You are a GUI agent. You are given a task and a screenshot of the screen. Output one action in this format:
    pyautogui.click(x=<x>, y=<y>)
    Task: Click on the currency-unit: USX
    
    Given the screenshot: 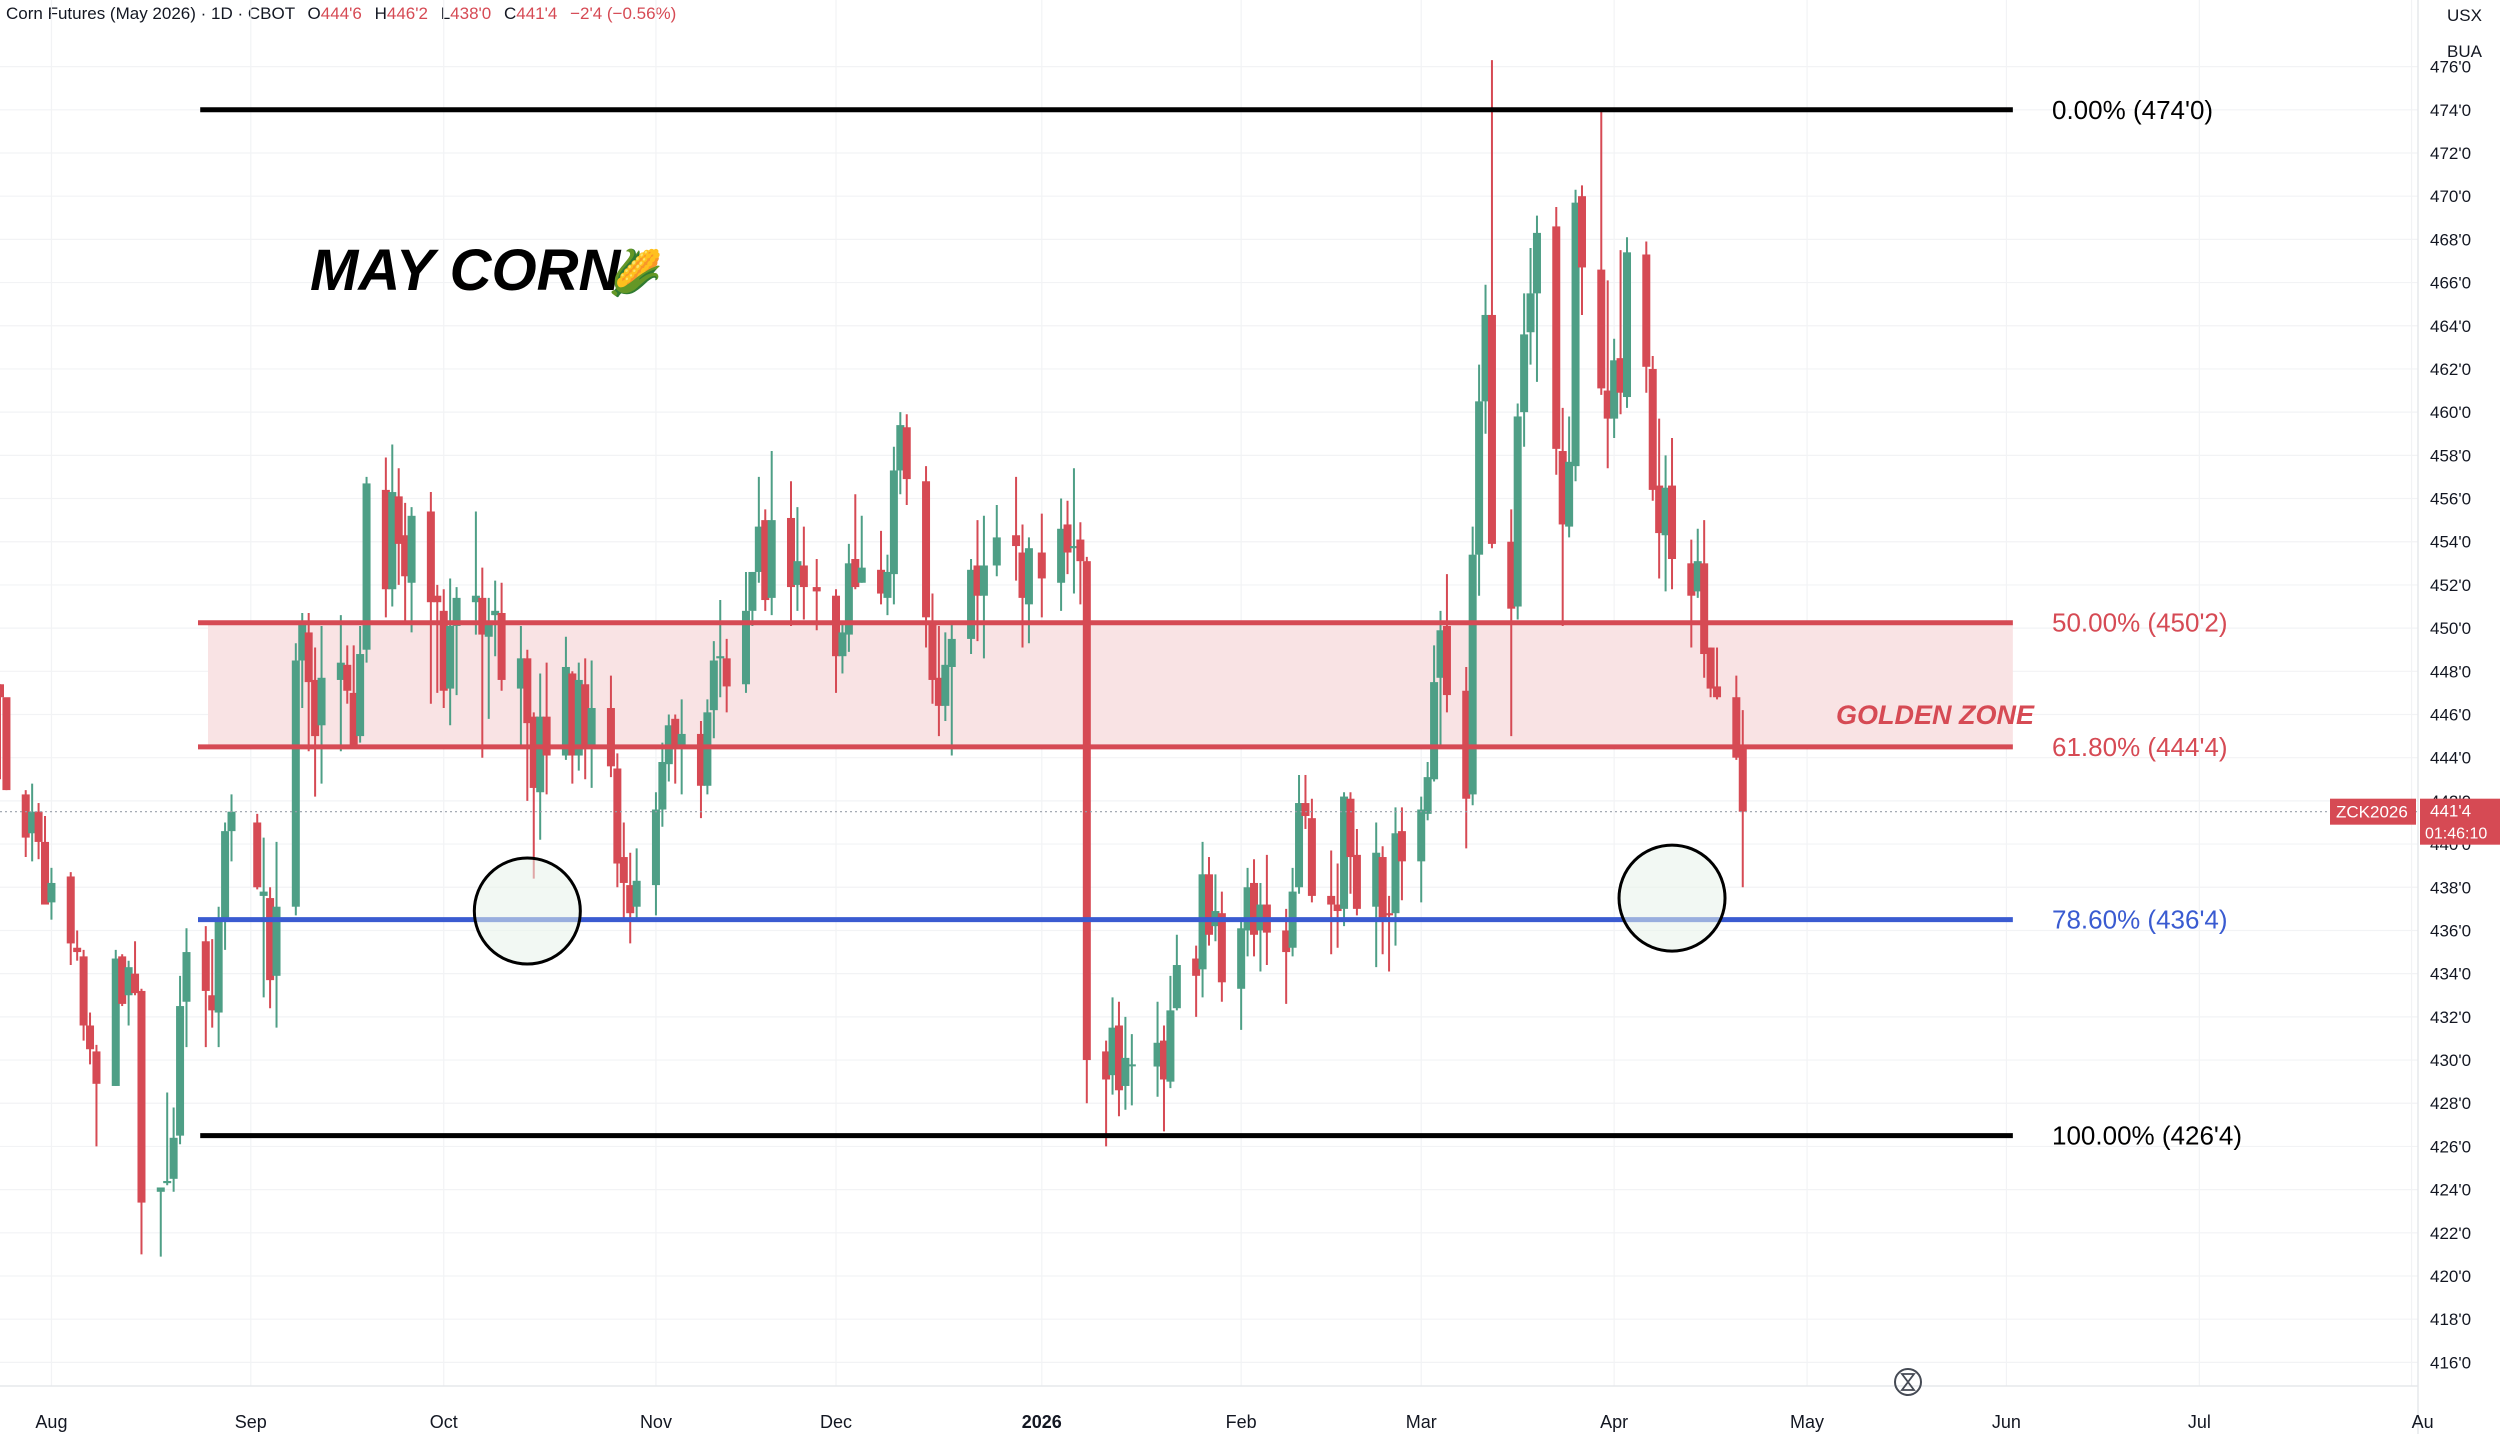 What is the action you would take?
    pyautogui.click(x=2464, y=15)
    